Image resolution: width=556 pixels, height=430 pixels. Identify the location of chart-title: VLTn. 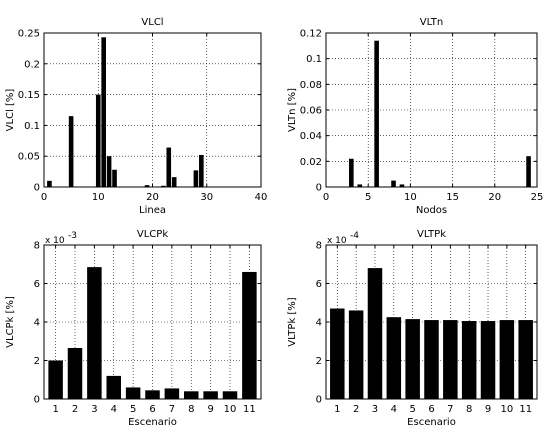
(431, 22).